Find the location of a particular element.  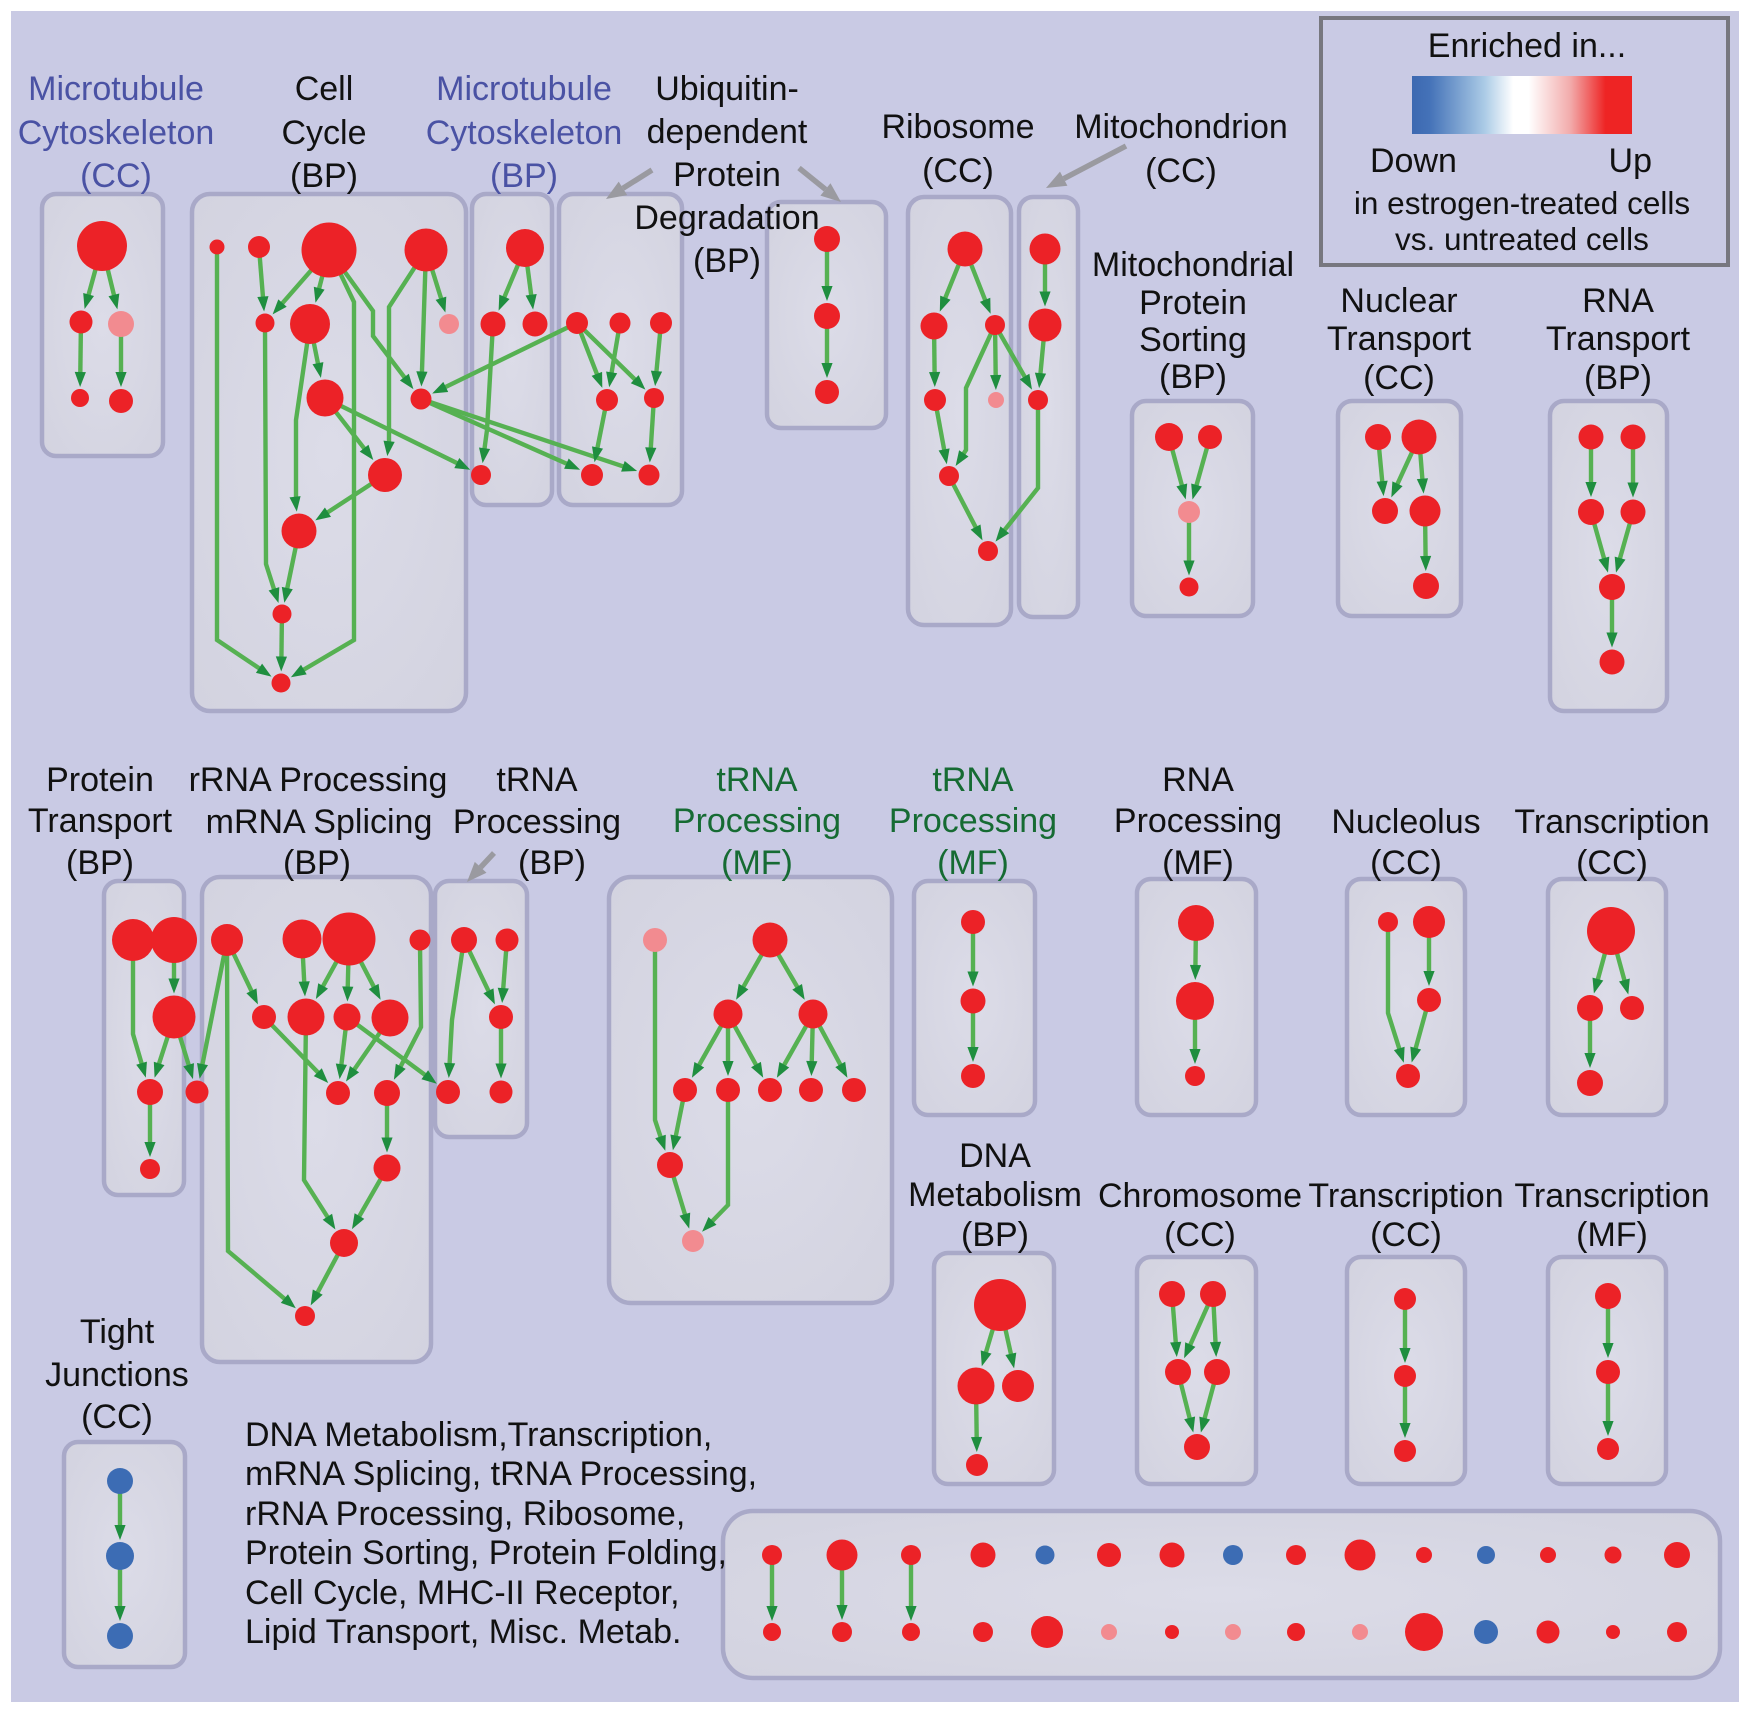

svg-text: Degradation is located at coordinates (726, 218).